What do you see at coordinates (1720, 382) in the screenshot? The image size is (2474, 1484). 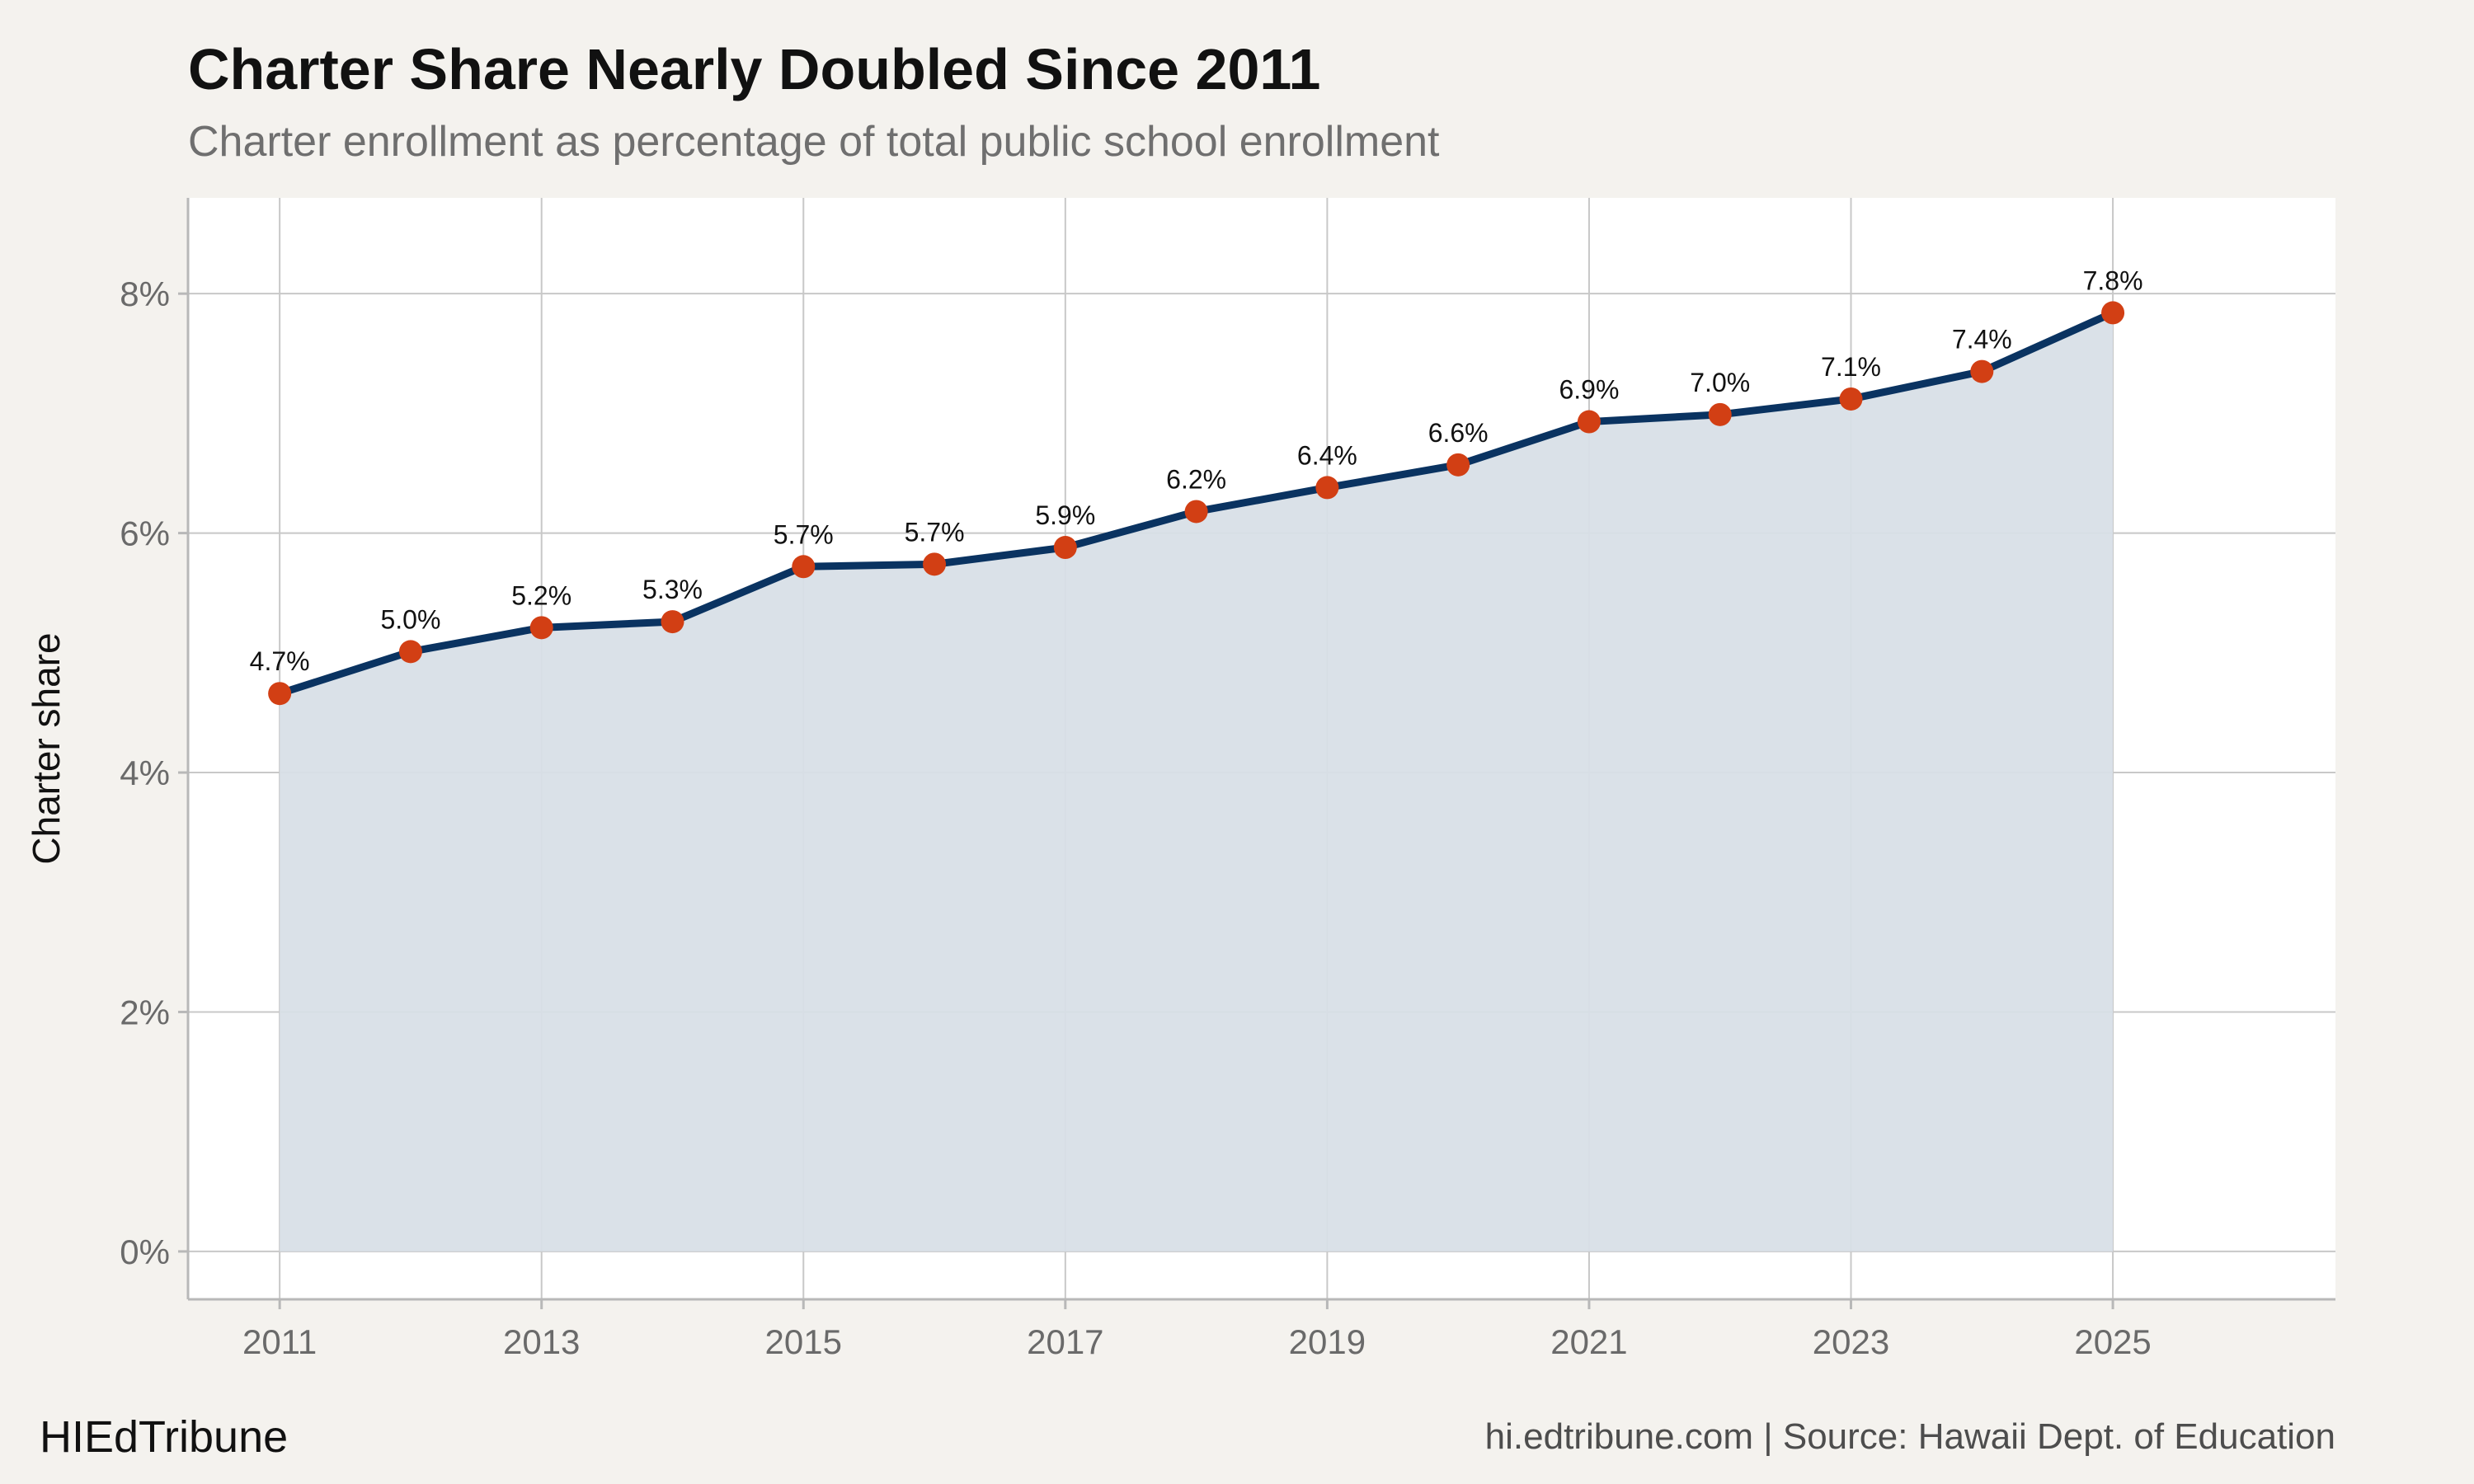 I see `data-label-2022: 7.0%` at bounding box center [1720, 382].